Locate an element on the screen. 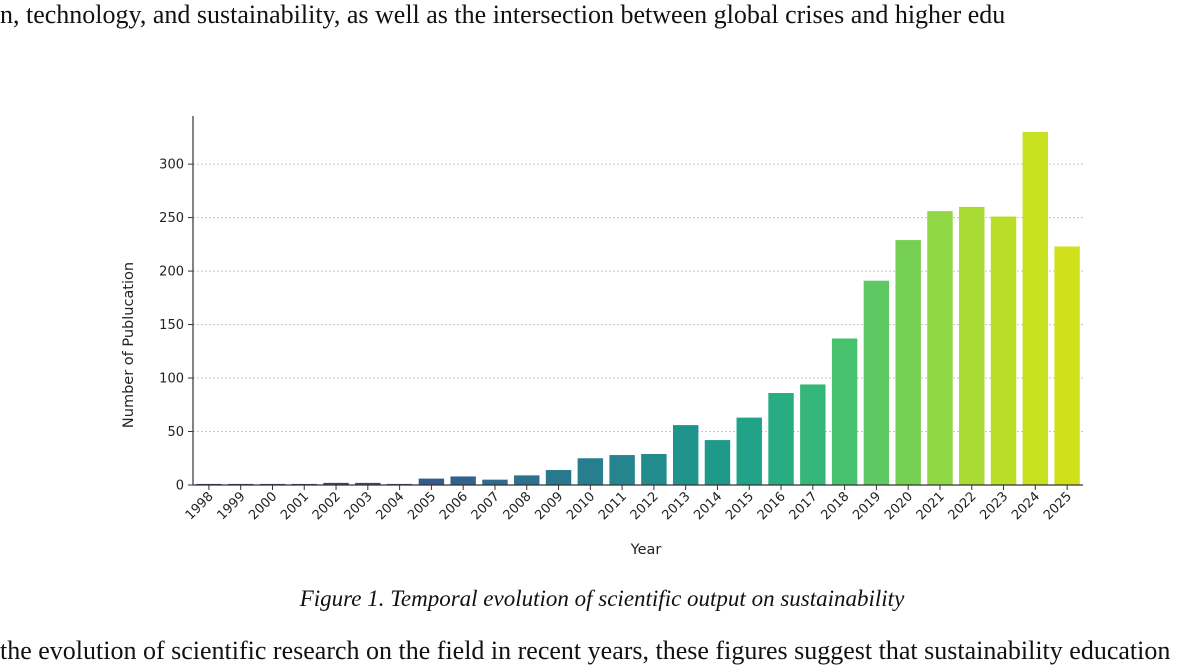  x-tick-label: 2014 is located at coordinates (708, 506).